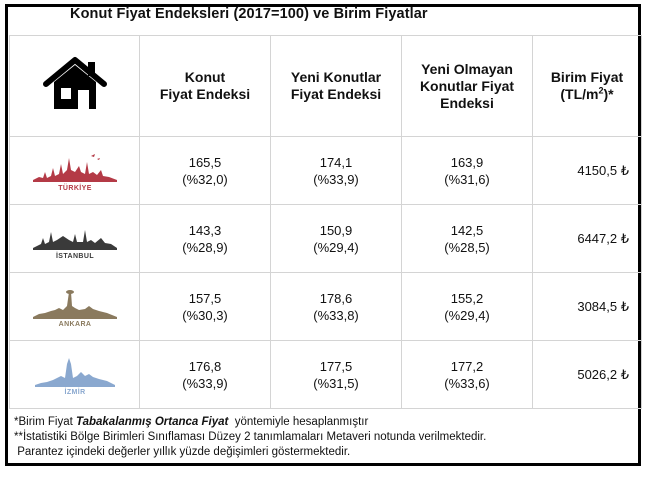 The width and height of the screenshot is (650, 478). Describe the element at coordinates (336, 374) in the screenshot. I see `cell-yeni-konutlar: 177,5 (%31,5)` at that location.